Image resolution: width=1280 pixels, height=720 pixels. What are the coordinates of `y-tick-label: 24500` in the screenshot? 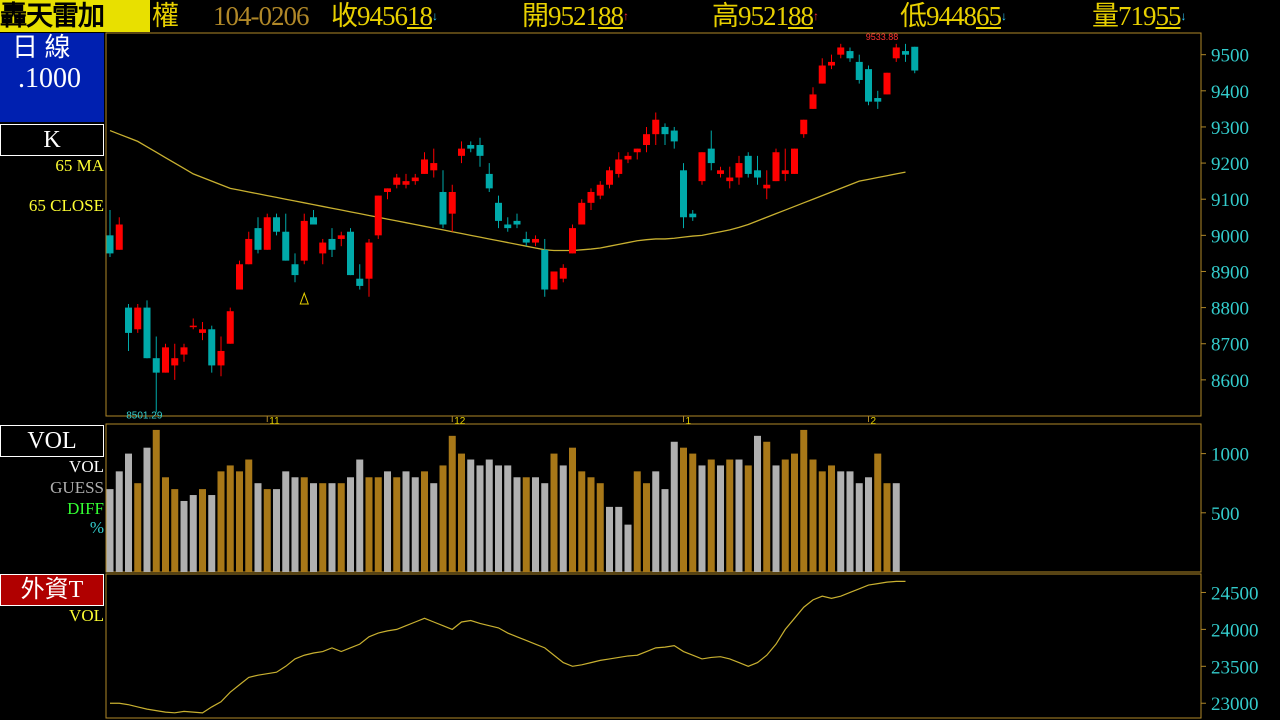 It's located at (1235, 593).